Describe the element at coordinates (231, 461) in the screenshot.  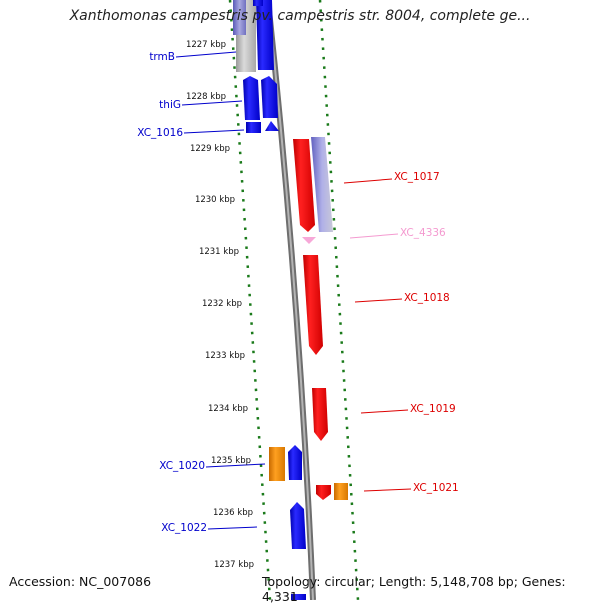
I see `scale-label-1235: 1235 kbp` at that location.